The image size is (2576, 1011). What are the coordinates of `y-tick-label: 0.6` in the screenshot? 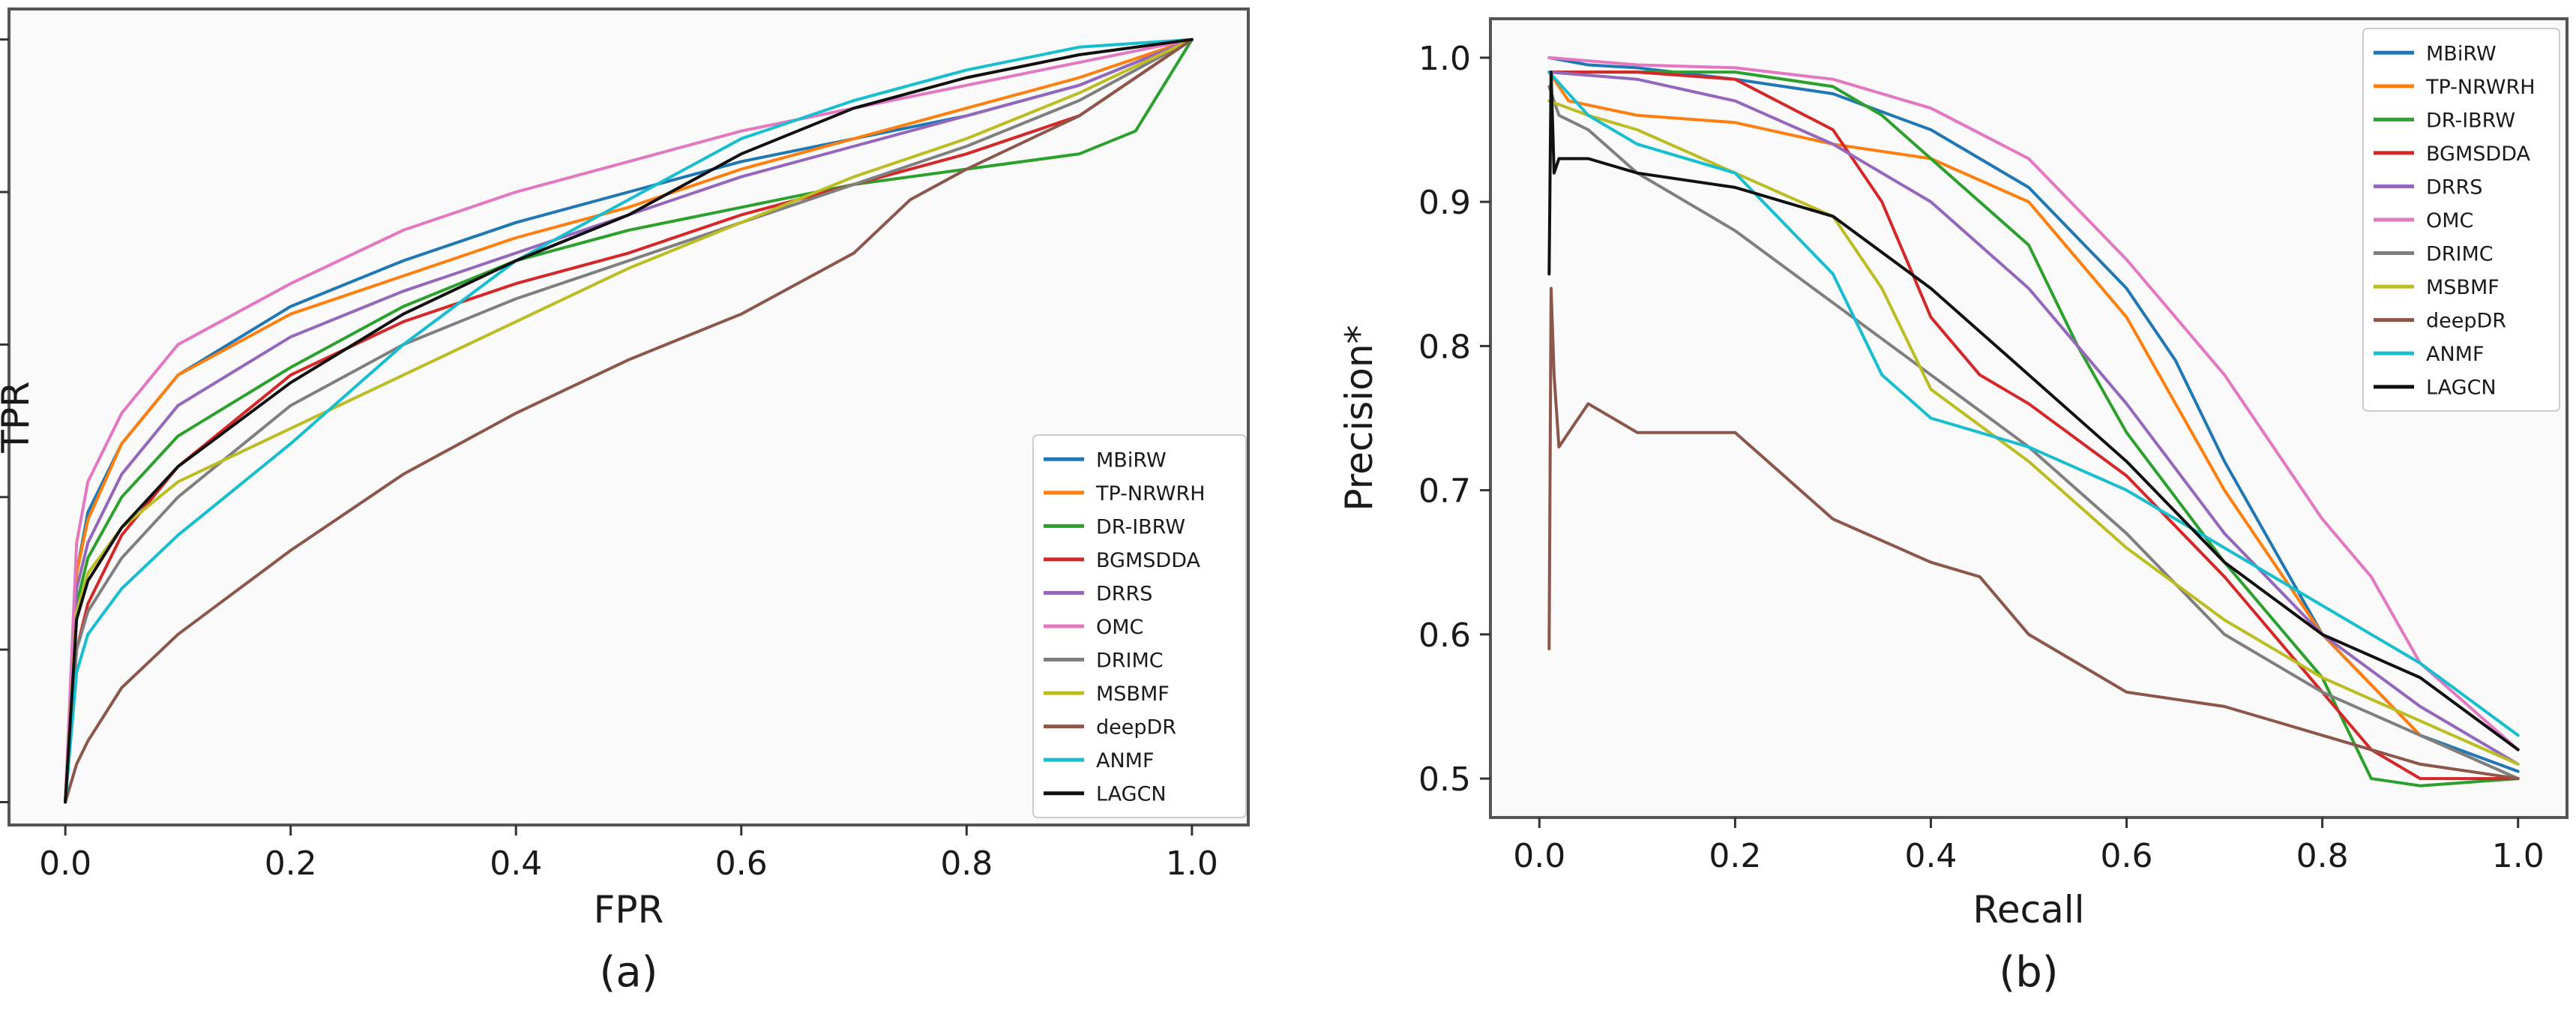 It's located at (1445, 635).